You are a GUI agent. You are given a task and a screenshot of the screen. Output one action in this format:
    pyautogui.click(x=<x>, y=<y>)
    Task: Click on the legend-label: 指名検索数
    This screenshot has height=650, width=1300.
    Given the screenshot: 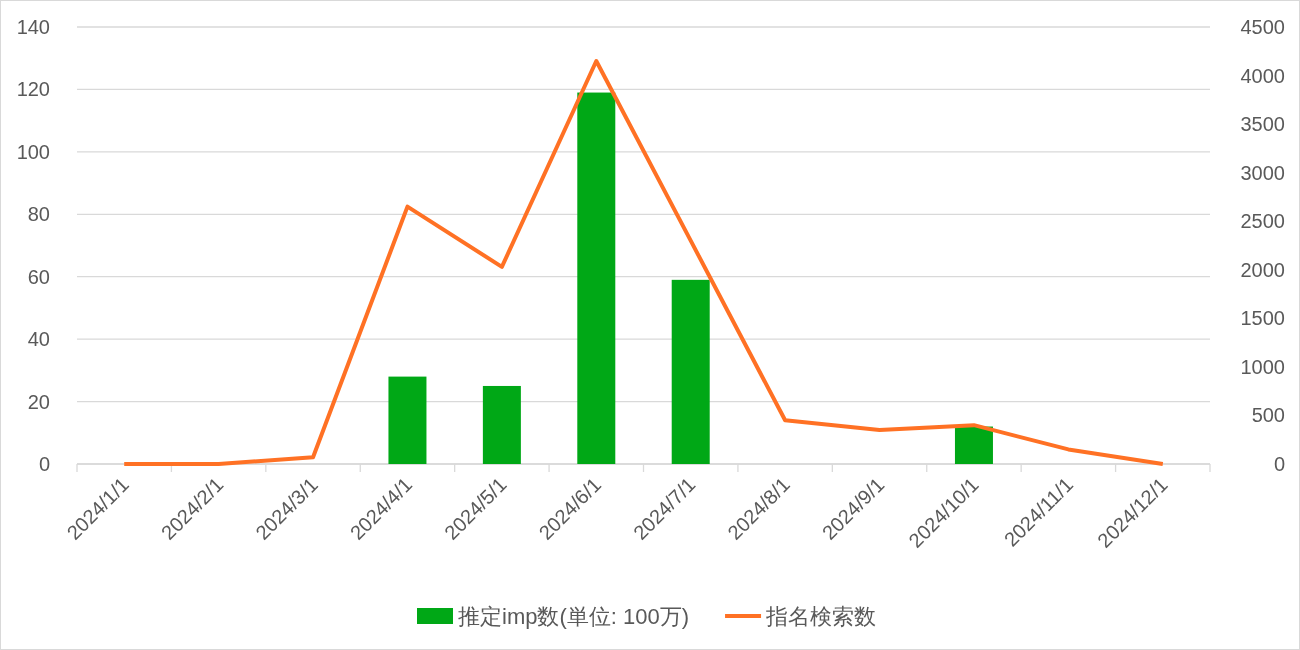 What is the action you would take?
    pyautogui.click(x=821, y=616)
    